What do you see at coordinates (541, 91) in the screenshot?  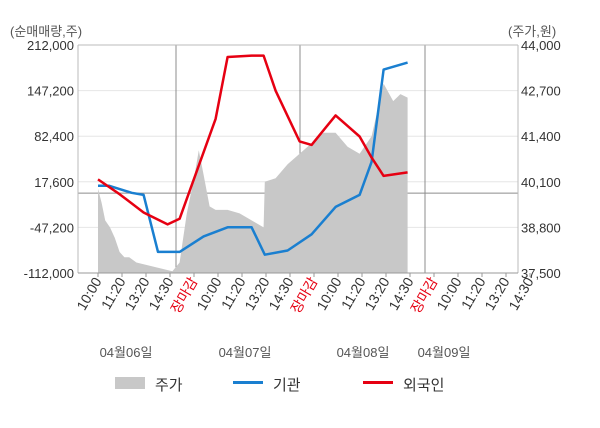 I see `right-y-tick-label: 42,700` at bounding box center [541, 91].